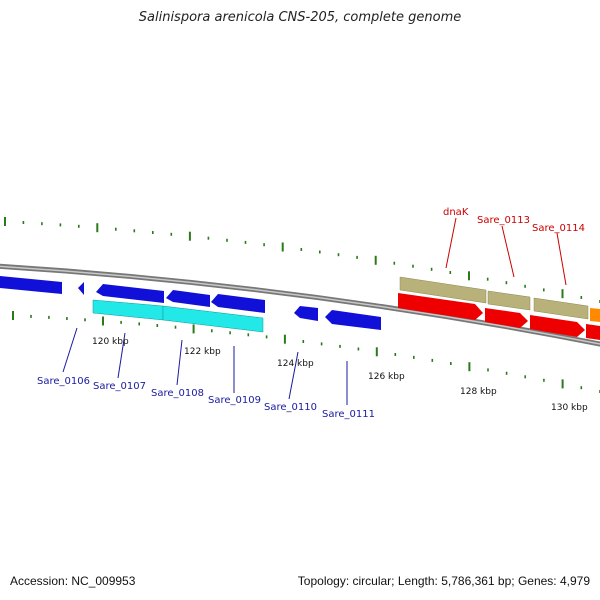 The image size is (600, 600). I want to click on scale-label: 126 kbp, so click(386, 377).